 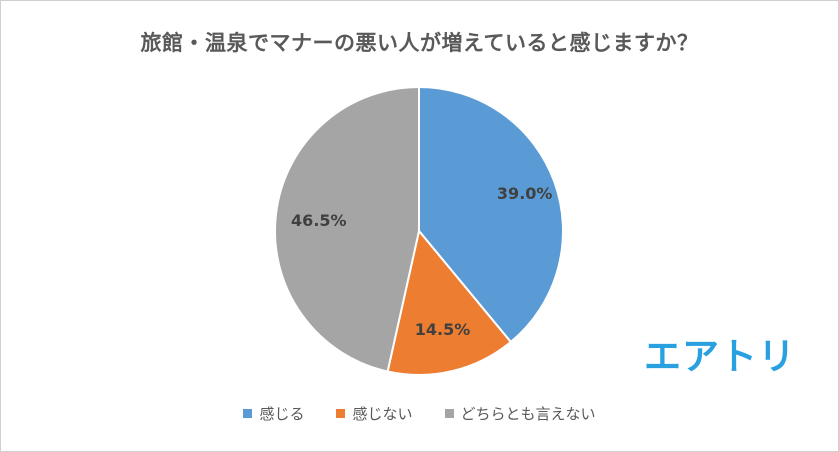 What do you see at coordinates (248, 413) in the screenshot?
I see `legend-swatch-agree` at bounding box center [248, 413].